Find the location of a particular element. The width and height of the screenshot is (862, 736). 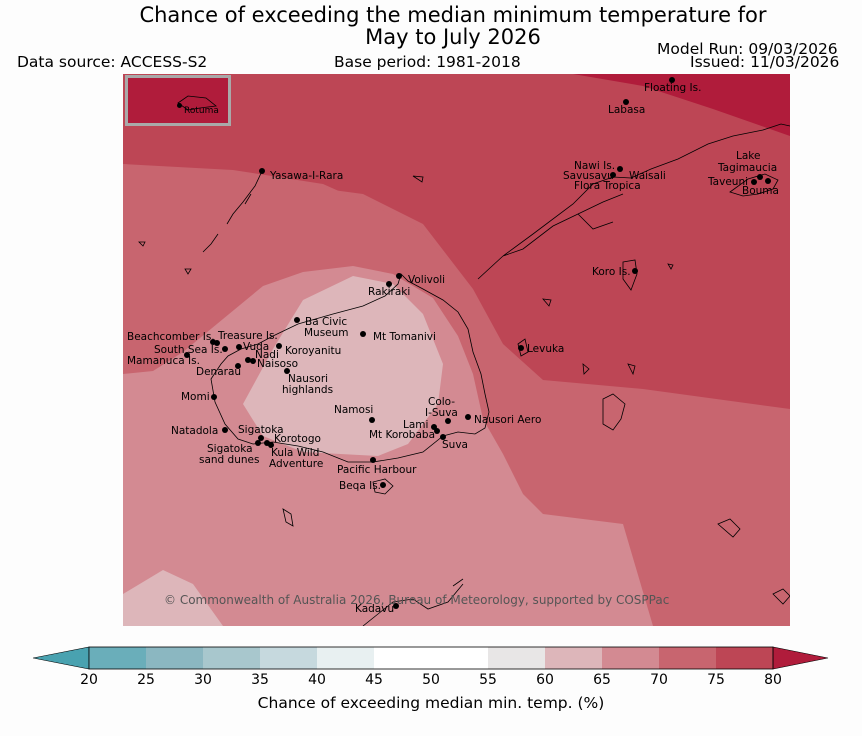

rotuma-inset: Rotuma is located at coordinates (178, 100).